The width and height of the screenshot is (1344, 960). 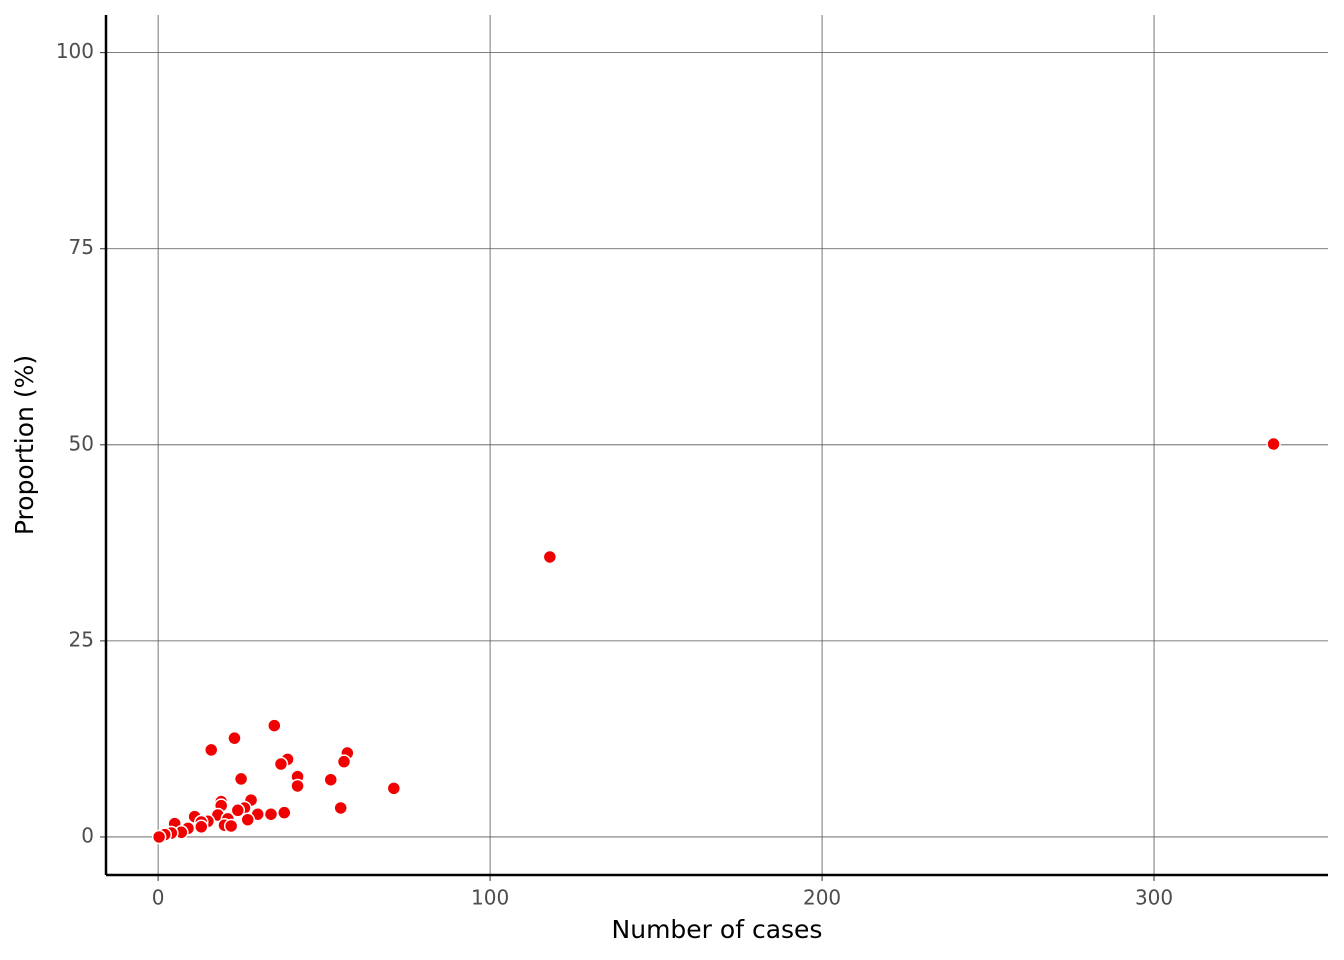 I want to click on x-tick-label: 200, so click(x=822, y=898).